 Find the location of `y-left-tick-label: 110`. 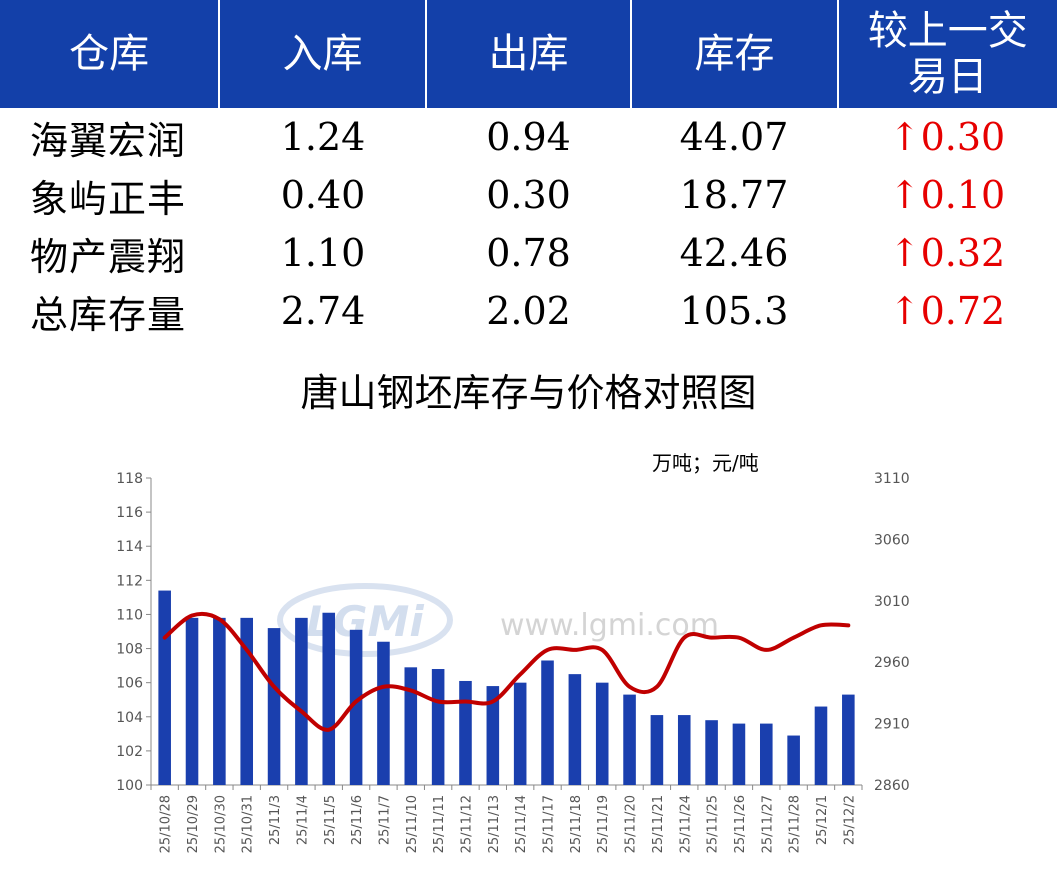

y-left-tick-label: 110 is located at coordinates (129, 615).